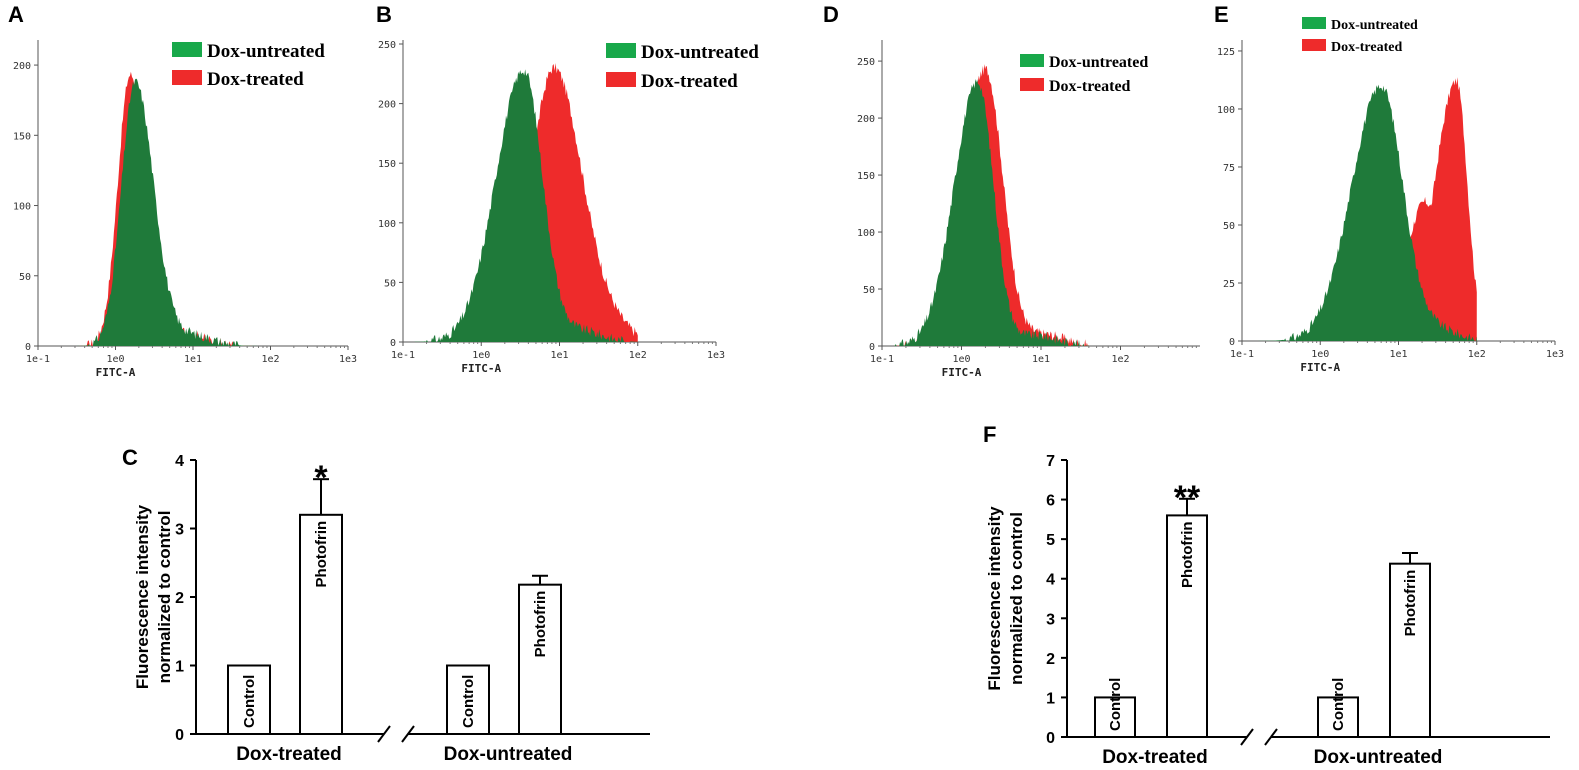 The width and height of the screenshot is (1579, 770). I want to click on panel-letter: D, so click(831, 14).